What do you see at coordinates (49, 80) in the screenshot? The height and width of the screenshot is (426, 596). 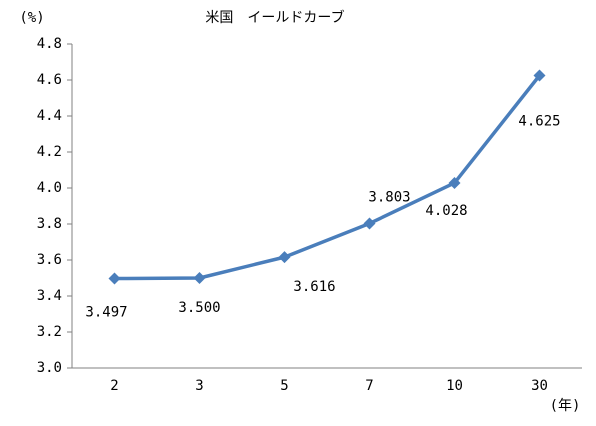 I see `y-tick-label: 4.6` at bounding box center [49, 80].